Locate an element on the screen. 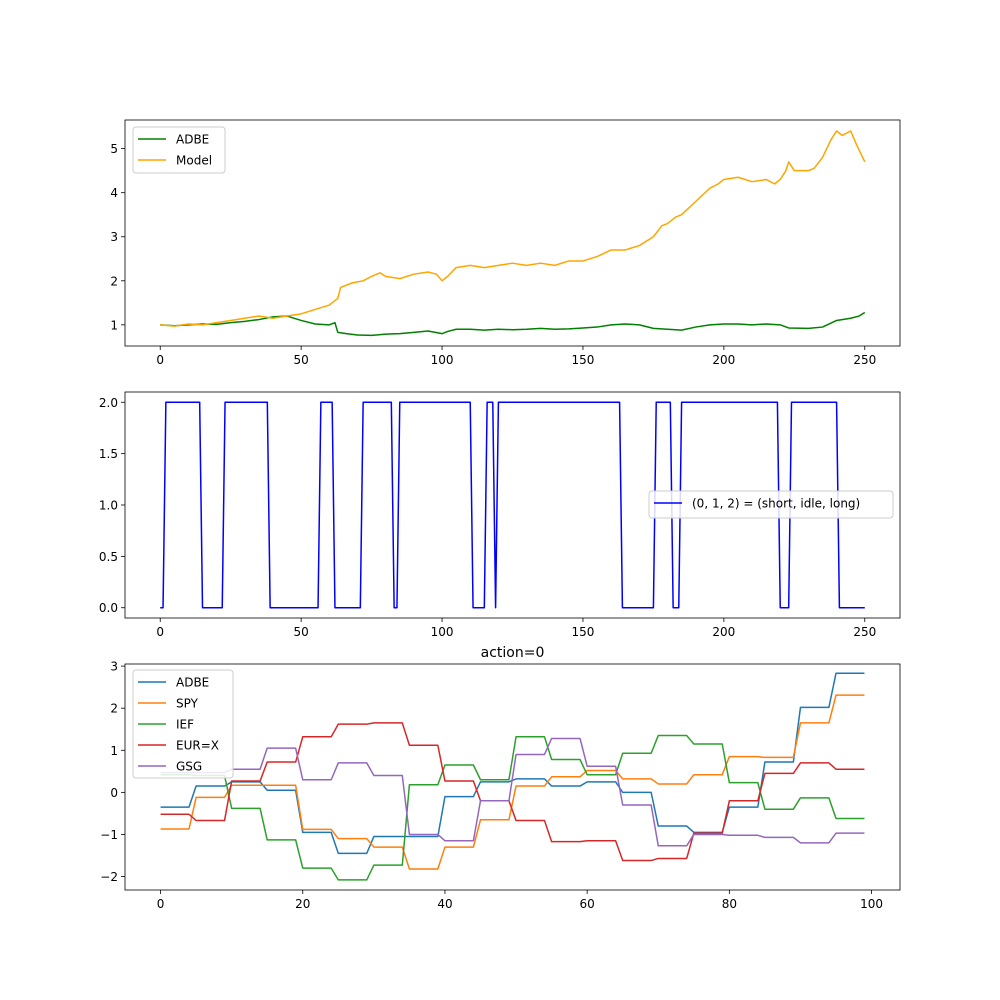  y-tick-label: 0 is located at coordinates (114, 793).